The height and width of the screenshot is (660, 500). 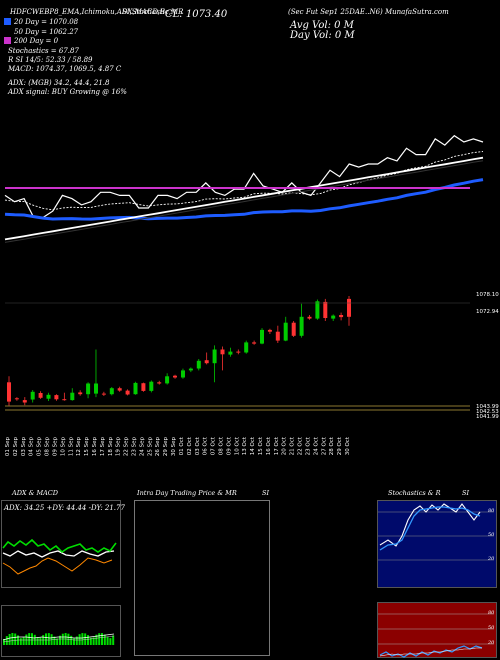 What do you see at coordinates (24, 446) in the screenshot?
I see `x-tick-label: 03 Sep` at bounding box center [24, 446].